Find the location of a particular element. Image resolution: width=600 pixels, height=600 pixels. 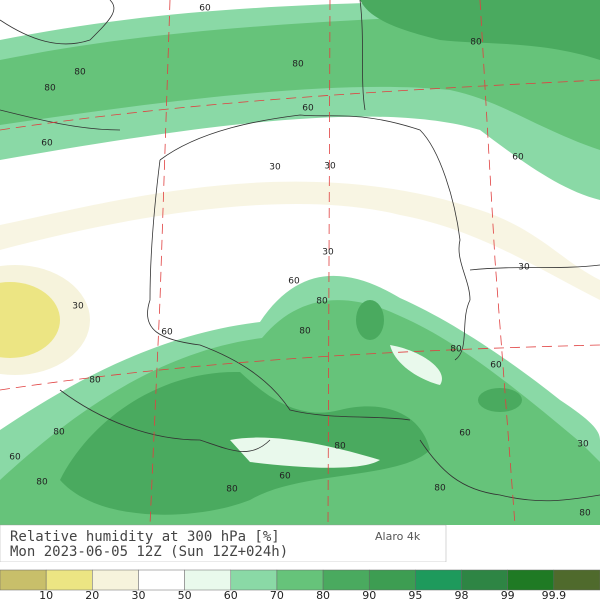

colorbar-label: 70 is located at coordinates (277, 594).